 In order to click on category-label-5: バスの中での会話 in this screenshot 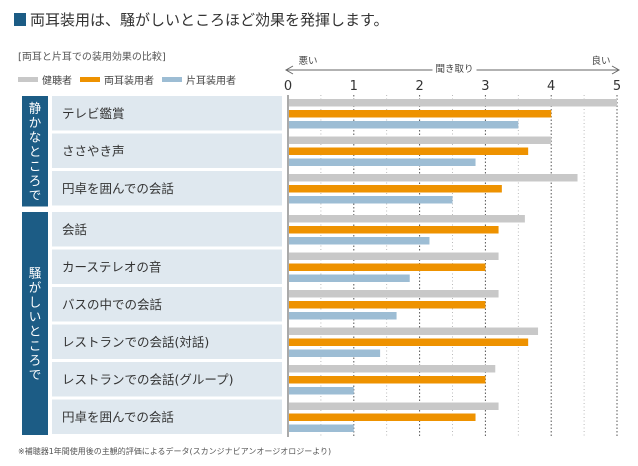, I will do `click(112, 304)`.